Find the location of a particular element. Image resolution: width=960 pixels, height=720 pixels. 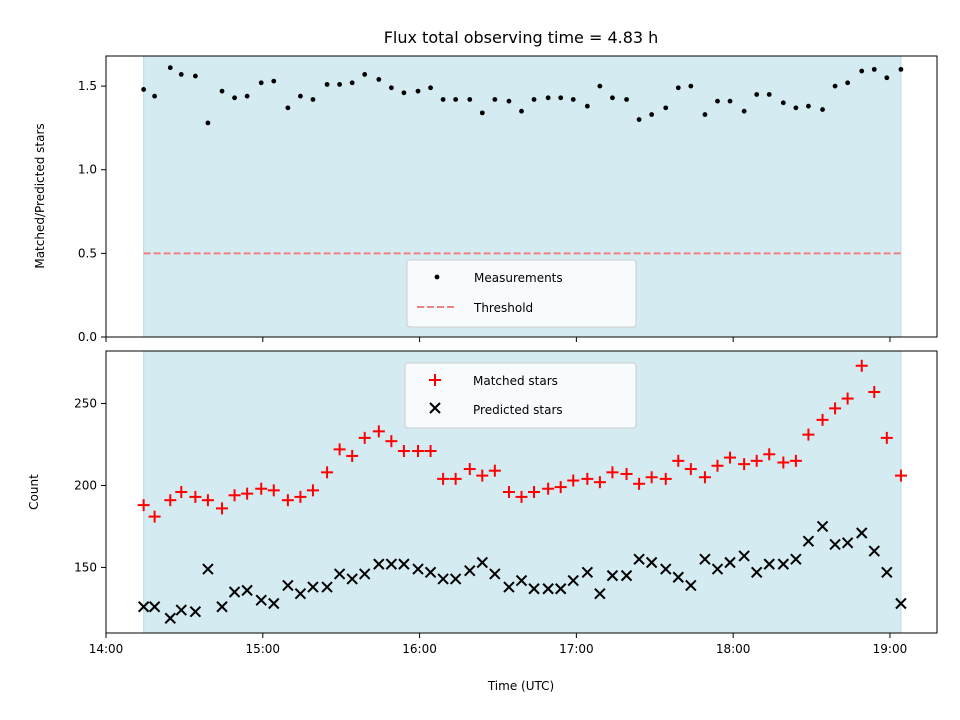

legend-label-measurements: Measurements is located at coordinates (518, 278).